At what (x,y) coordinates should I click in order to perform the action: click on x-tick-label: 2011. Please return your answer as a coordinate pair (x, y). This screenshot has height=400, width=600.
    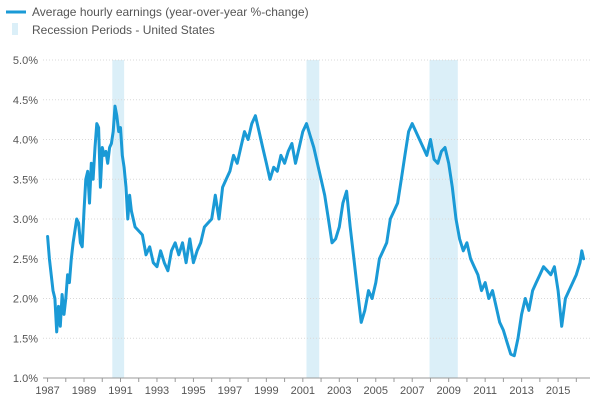
    Looking at the image, I should click on (485, 391).